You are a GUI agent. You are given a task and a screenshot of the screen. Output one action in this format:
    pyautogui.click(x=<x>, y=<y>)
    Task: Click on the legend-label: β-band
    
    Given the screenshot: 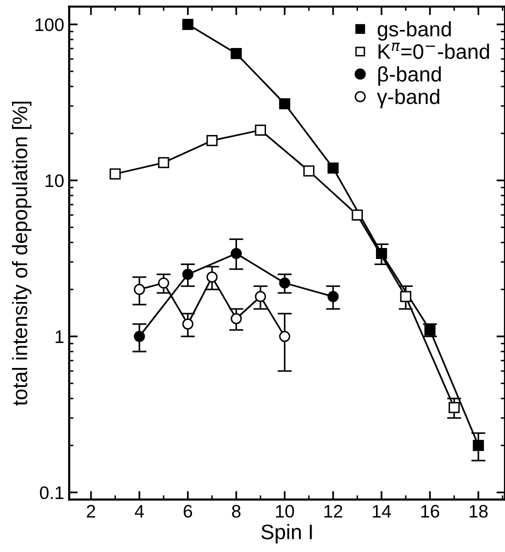 What is the action you would take?
    pyautogui.click(x=409, y=76)
    